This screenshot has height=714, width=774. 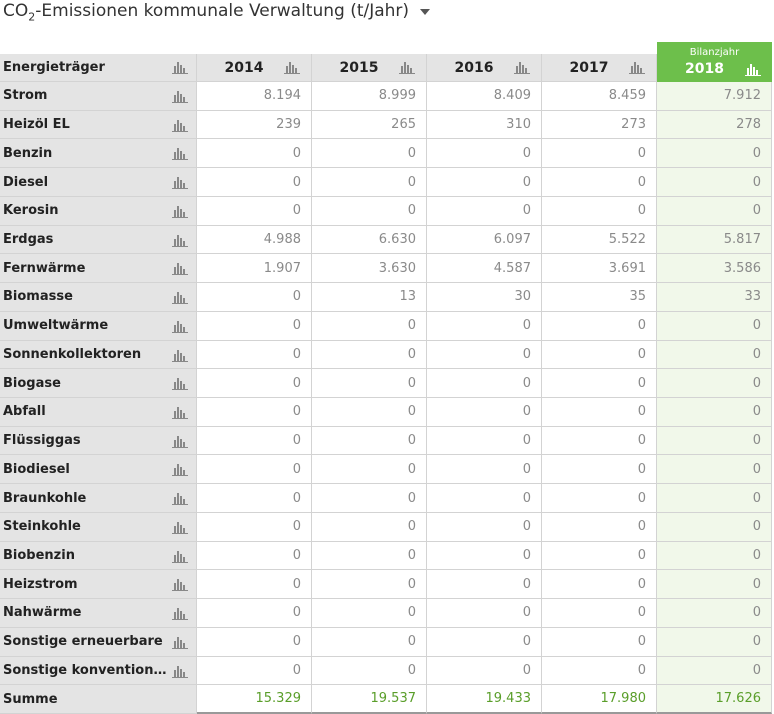 I want to click on cell-text: Biogase, so click(x=32, y=383).